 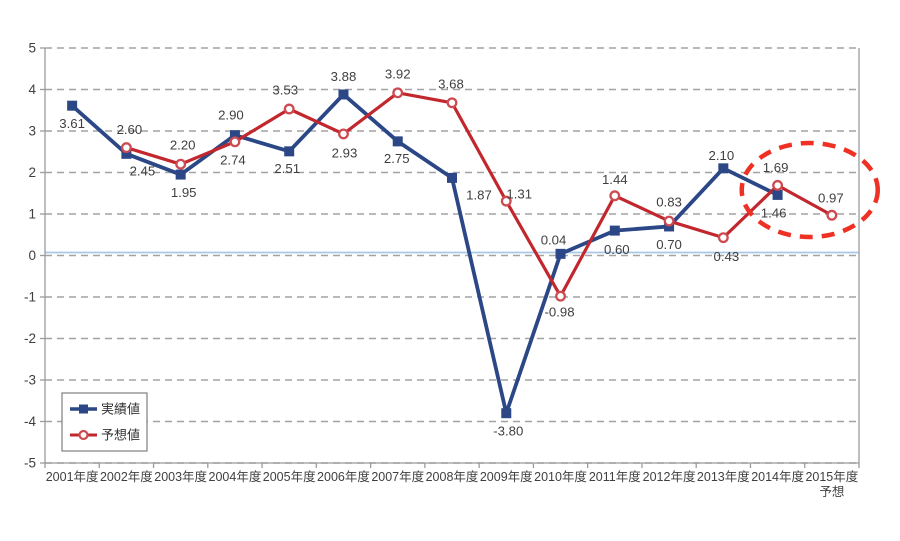 What do you see at coordinates (104, 422) in the screenshot?
I see `legend-box` at bounding box center [104, 422].